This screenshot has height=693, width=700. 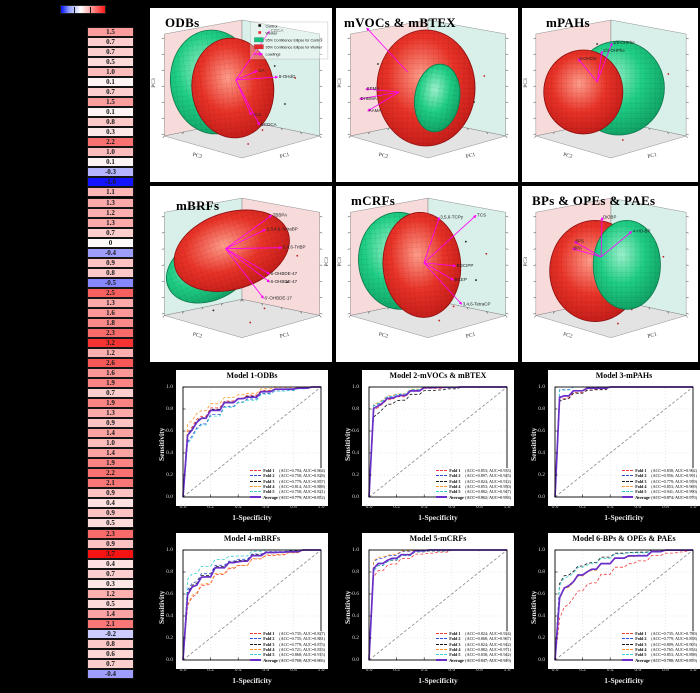 What do you see at coordinates (272, 26) in the screenshot?
I see `legend-item-label: Control` at bounding box center [272, 26].